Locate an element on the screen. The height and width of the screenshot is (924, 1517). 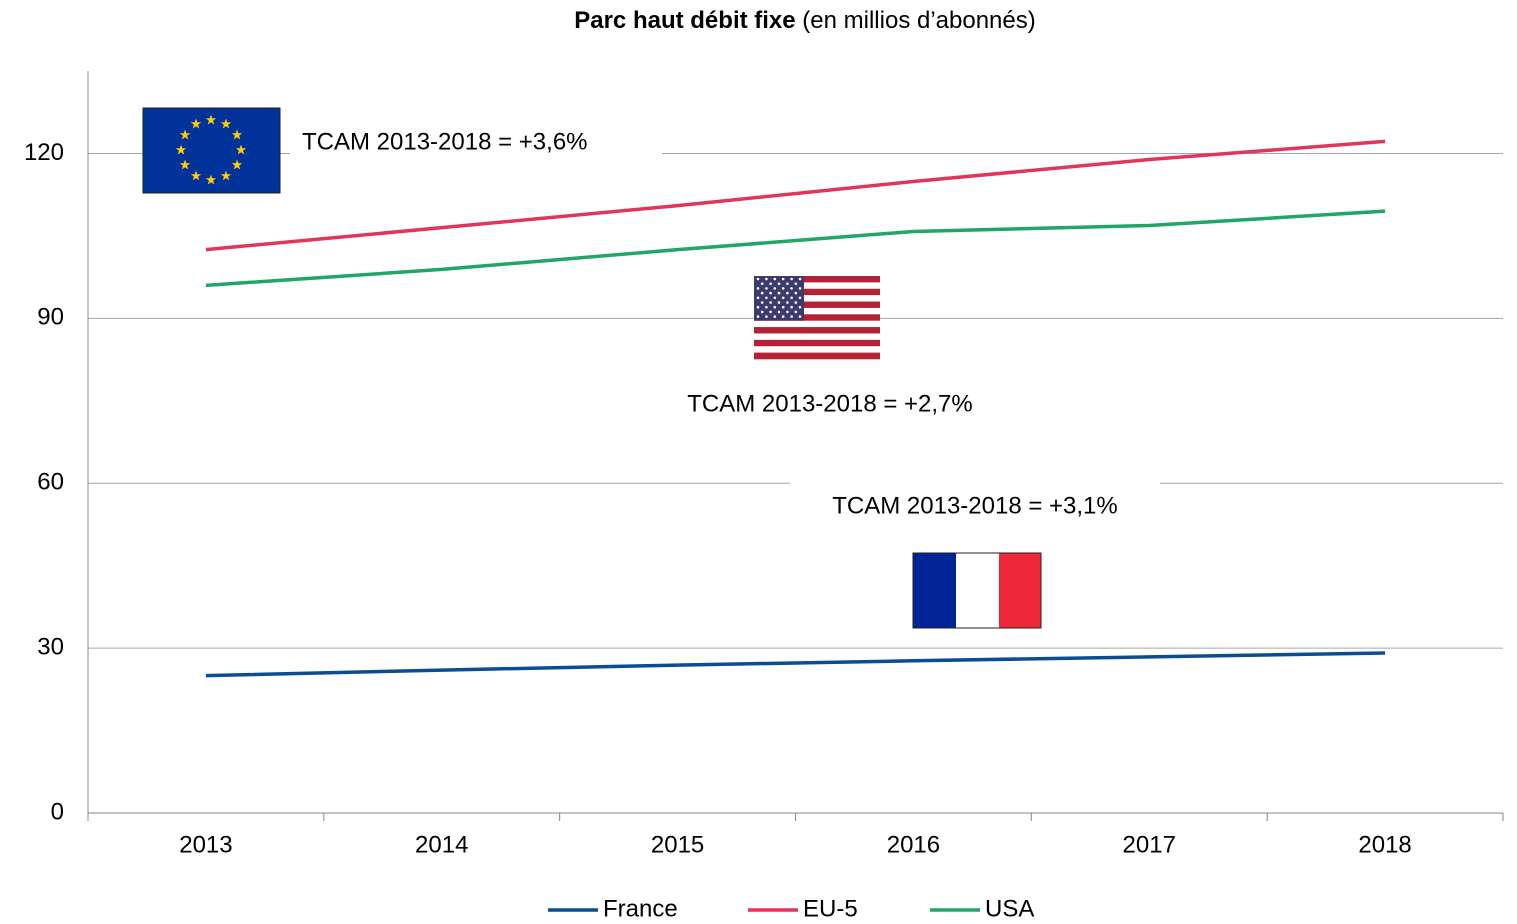
legend-label: USA is located at coordinates (1009, 908).